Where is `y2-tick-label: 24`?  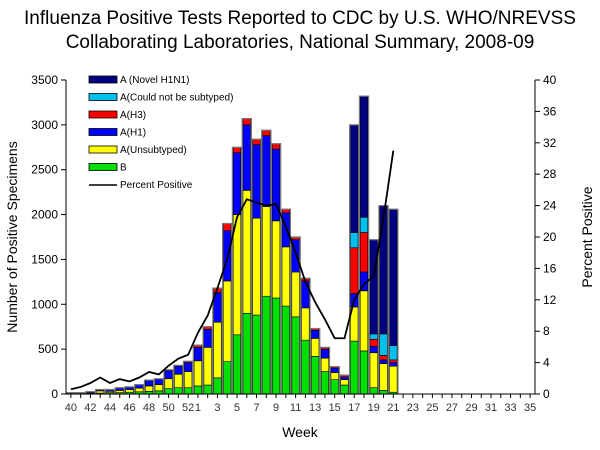 y2-tick-label: 24 is located at coordinates (550, 206).